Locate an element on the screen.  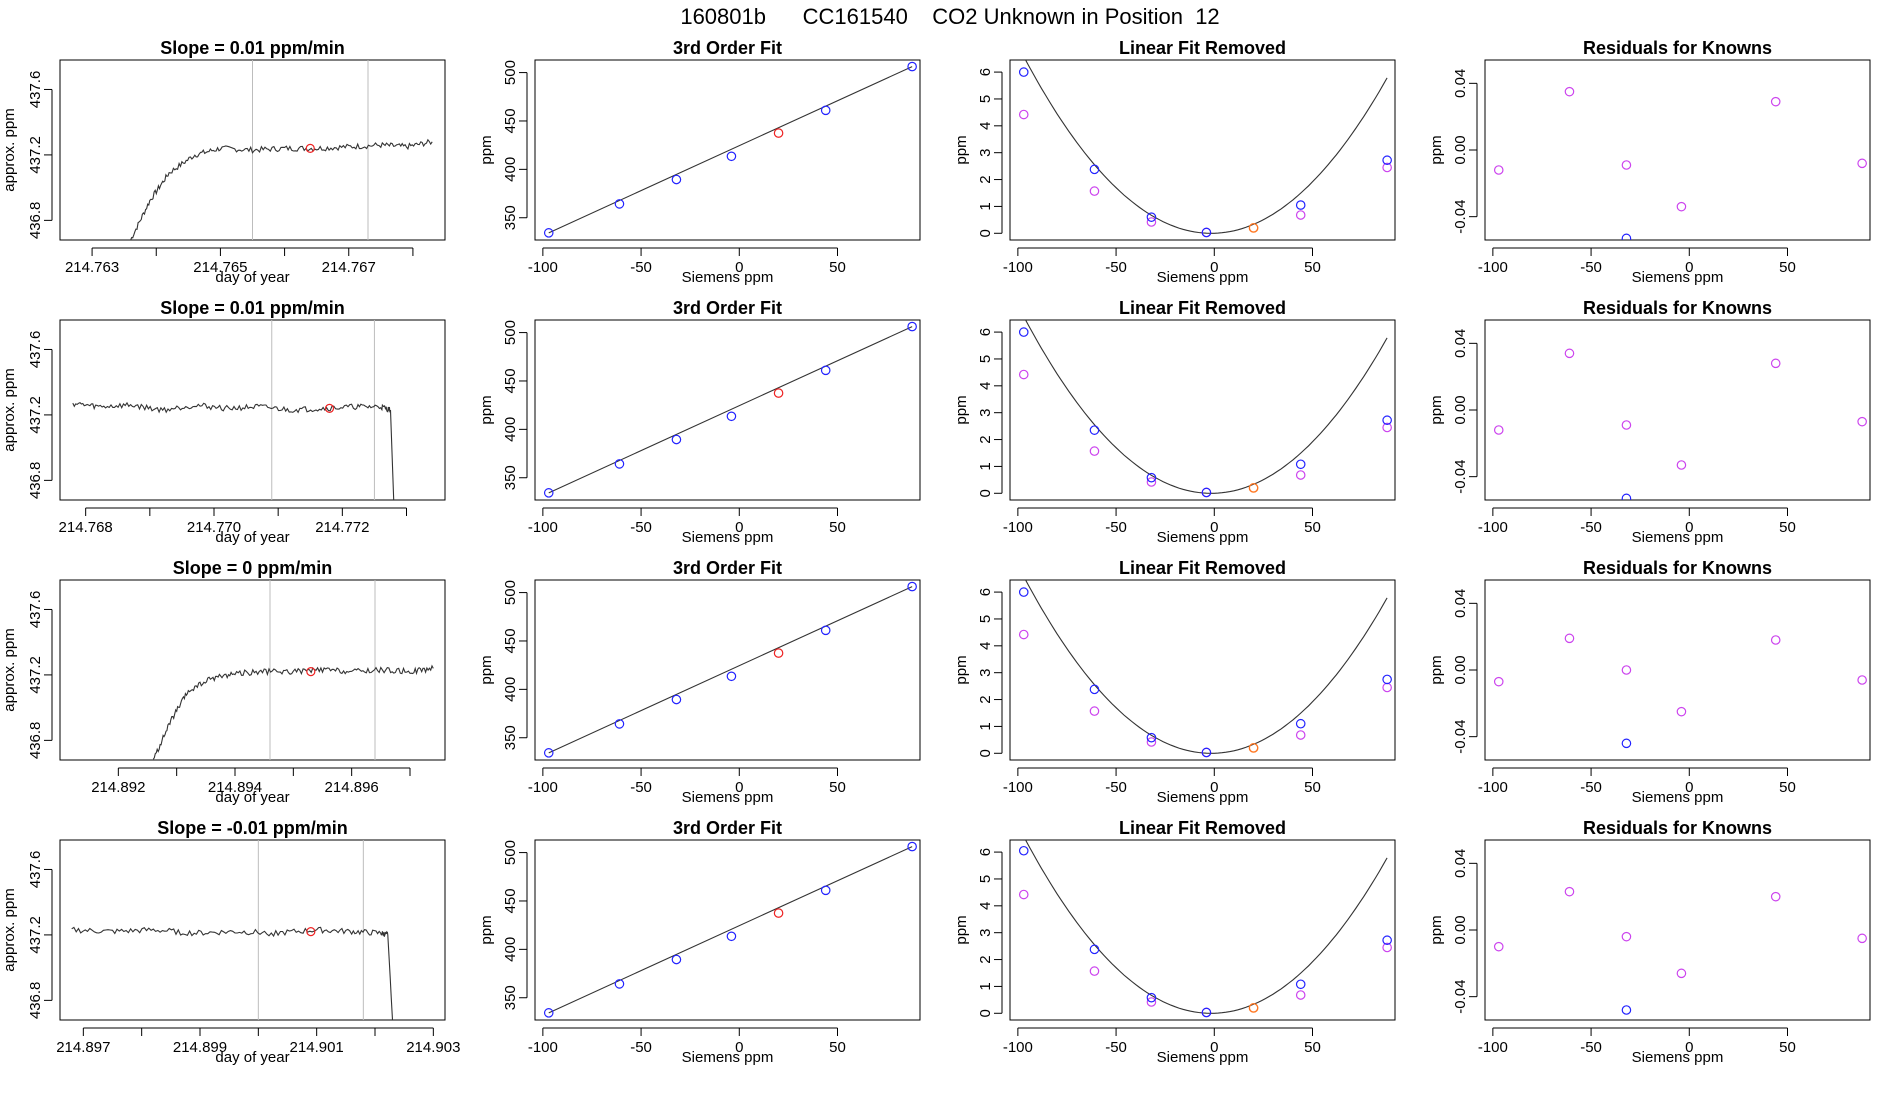
x-tick-label: 214.899 is located at coordinates (200, 1047).